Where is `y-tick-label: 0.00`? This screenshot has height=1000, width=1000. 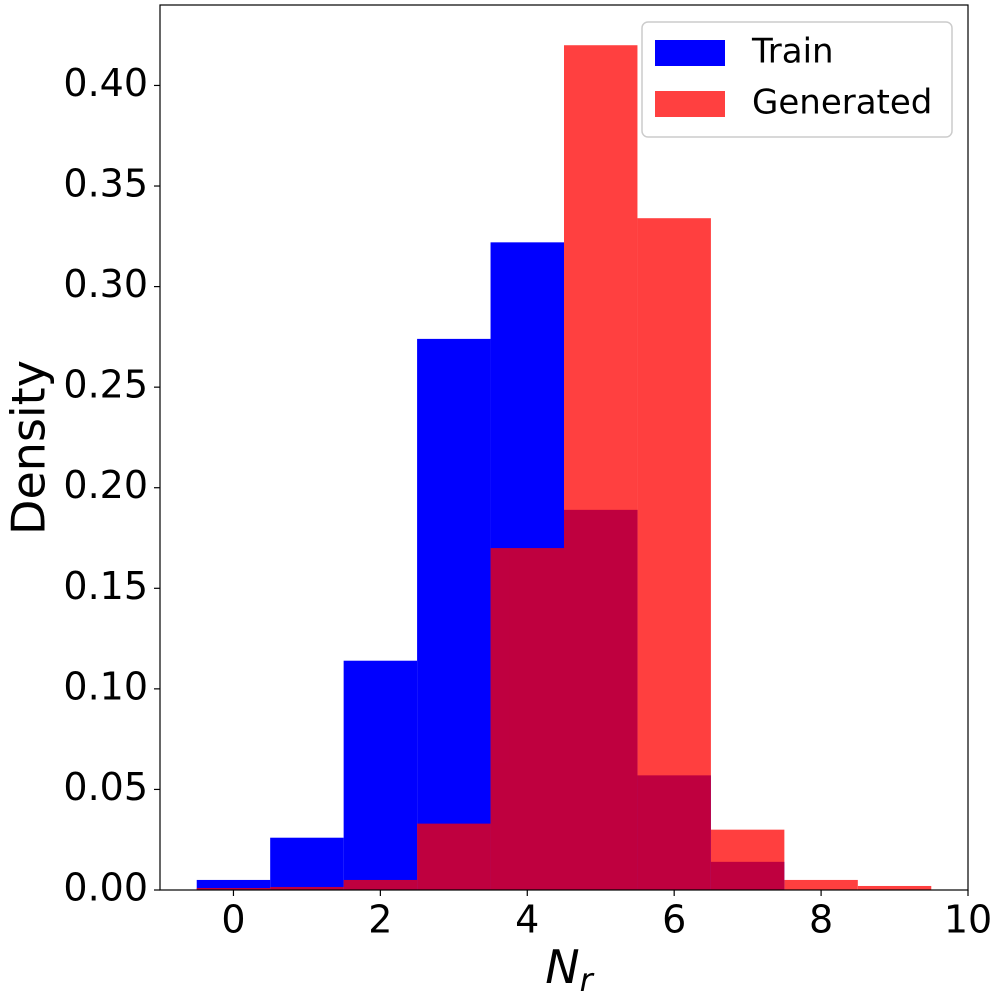 y-tick-label: 0.00 is located at coordinates (105, 888).